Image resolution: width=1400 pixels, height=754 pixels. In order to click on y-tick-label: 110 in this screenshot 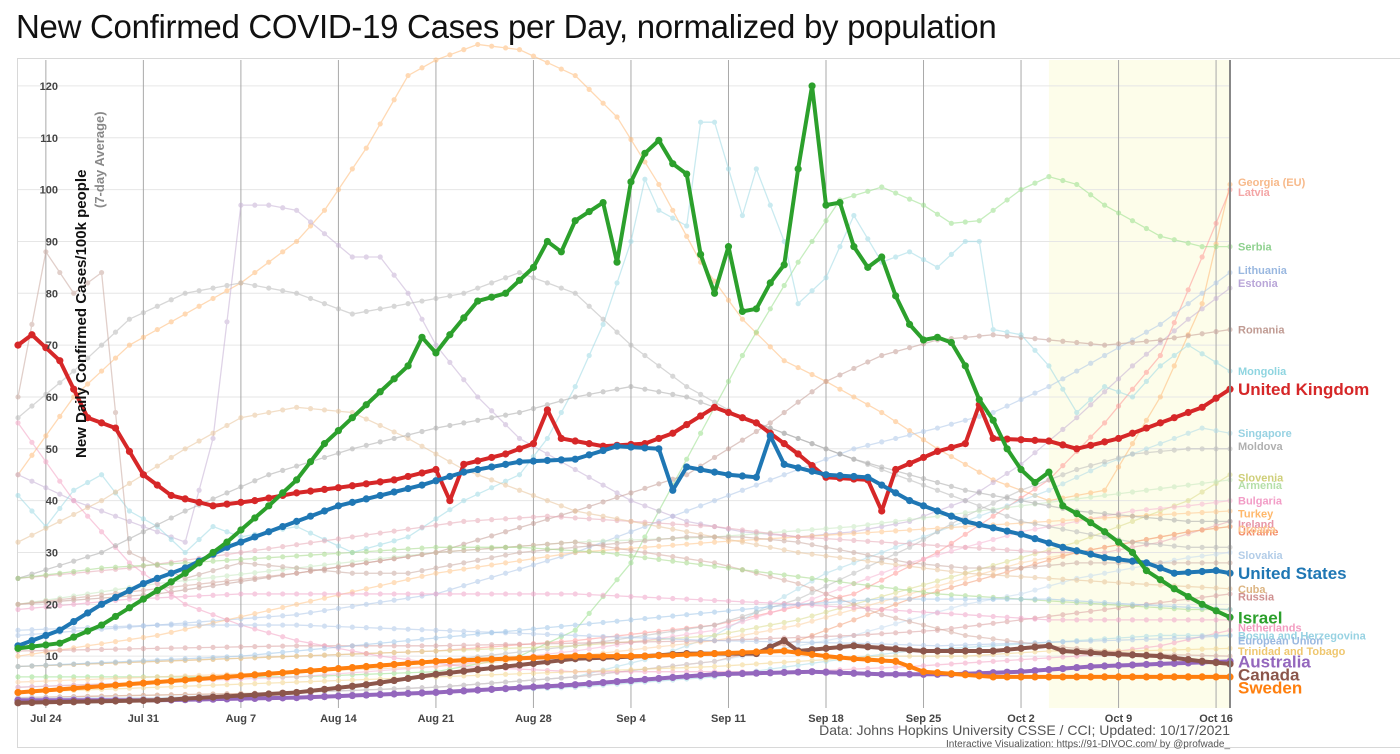, I will do `click(49, 139)`.